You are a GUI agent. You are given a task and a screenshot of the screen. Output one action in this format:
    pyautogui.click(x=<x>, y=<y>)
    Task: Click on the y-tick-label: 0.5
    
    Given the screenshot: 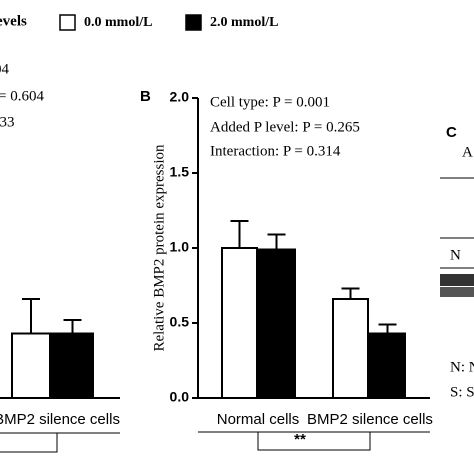 What is the action you would take?
    pyautogui.click(x=180, y=322)
    